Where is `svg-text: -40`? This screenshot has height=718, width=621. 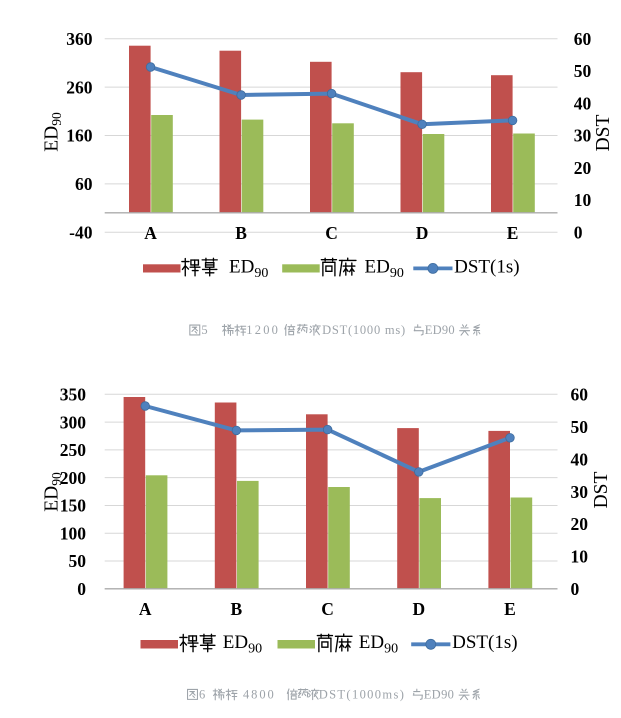
svg-text: -40 is located at coordinates (81, 232).